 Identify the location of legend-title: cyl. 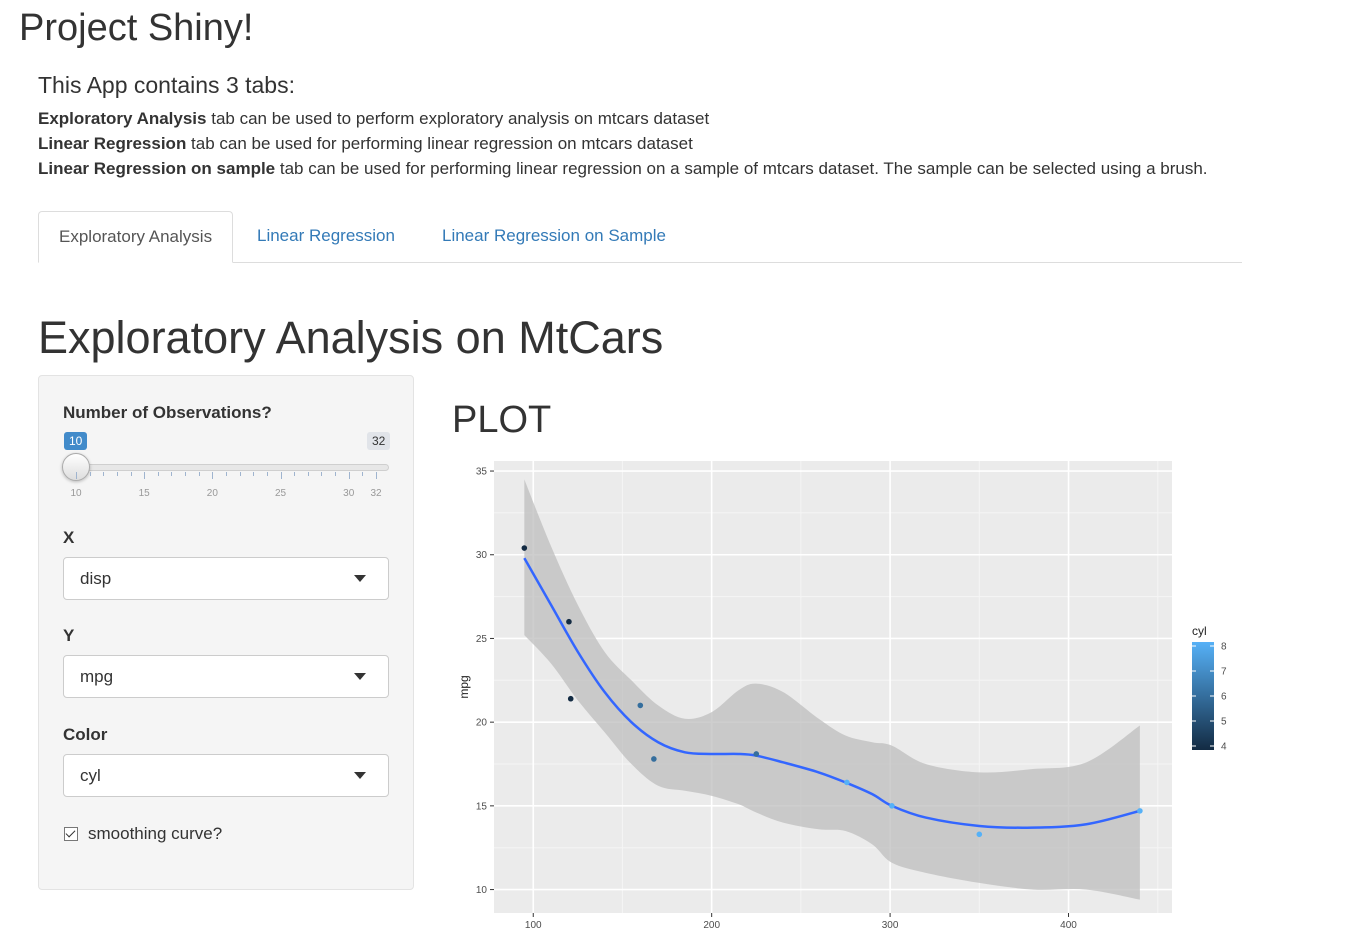
(1199, 631).